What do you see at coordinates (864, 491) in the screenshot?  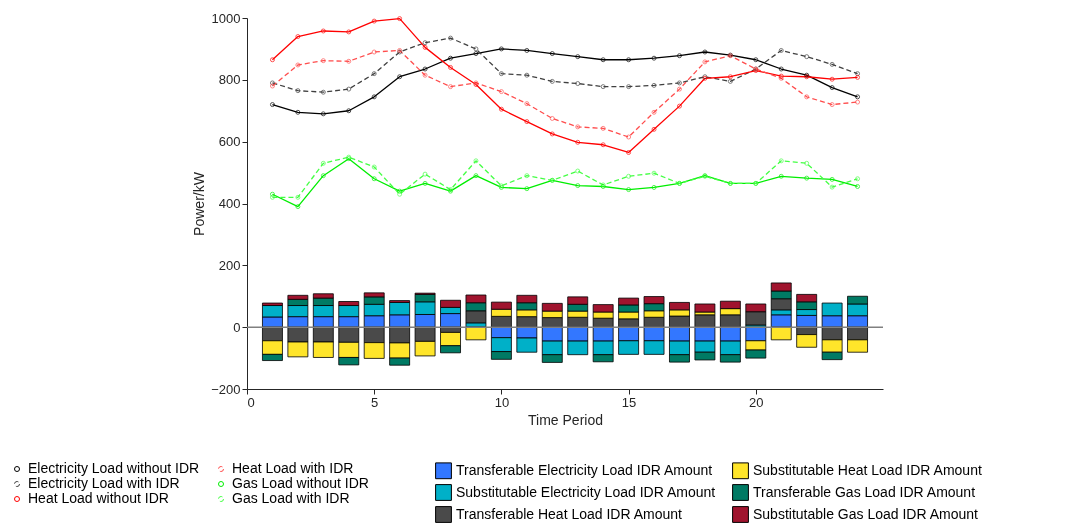 I see `legend-label: Transferable Gas Load IDR Amount` at bounding box center [864, 491].